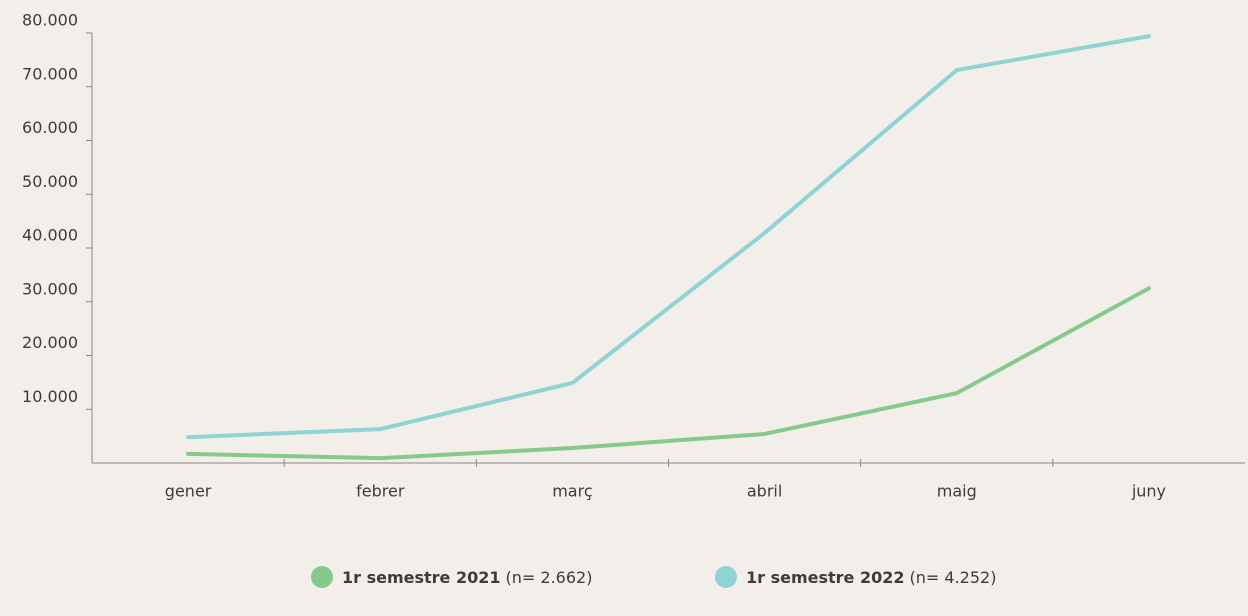  Describe the element at coordinates (380, 491) in the screenshot. I see `x-tick-label: febrer` at that location.